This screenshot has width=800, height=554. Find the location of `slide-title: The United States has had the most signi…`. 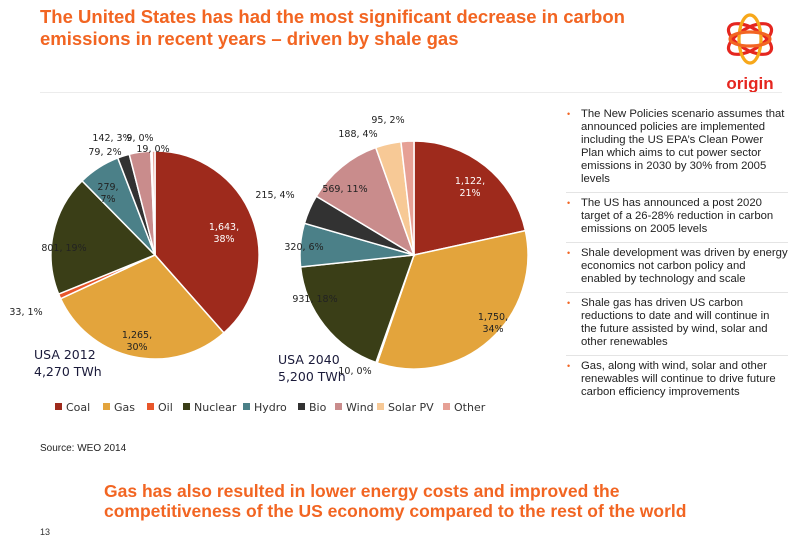

slide-title: The United States has had the most signi… is located at coordinates (332, 27).